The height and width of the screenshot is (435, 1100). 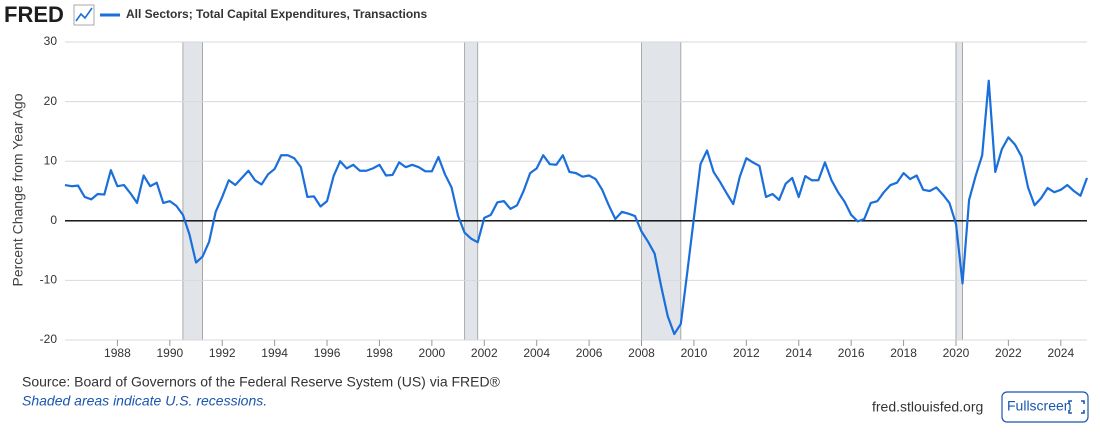 What do you see at coordinates (746, 353) in the screenshot?
I see `x-tick-label: 2012` at bounding box center [746, 353].